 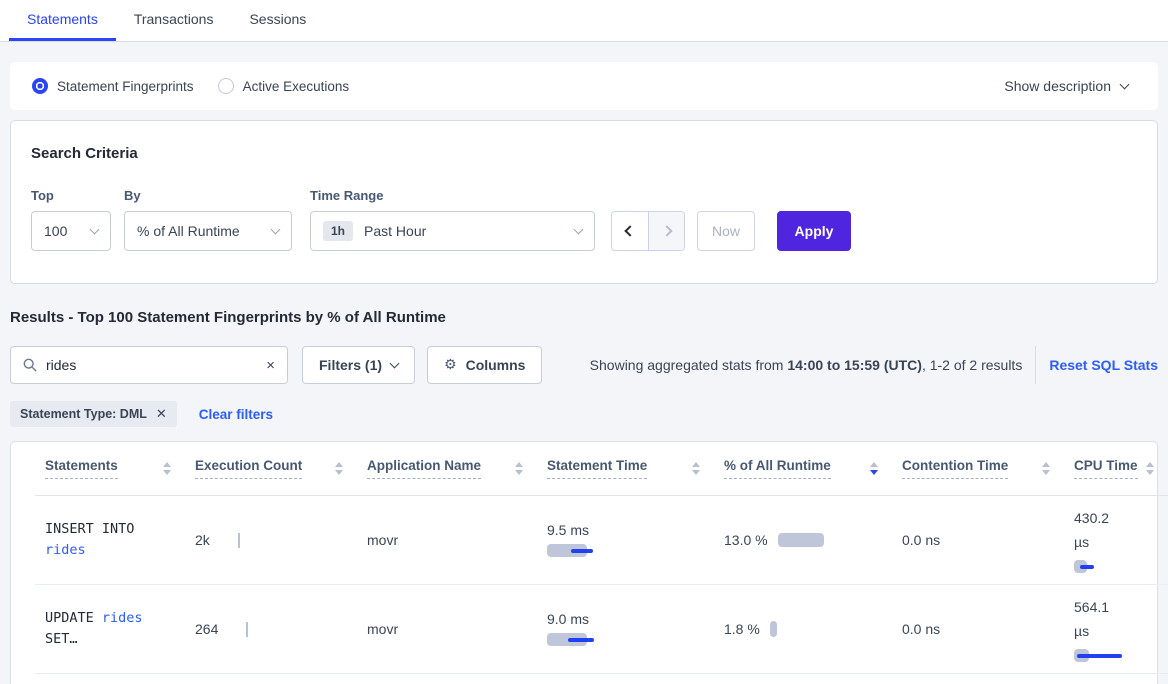 I want to click on columns-label: Columns, so click(x=495, y=365).